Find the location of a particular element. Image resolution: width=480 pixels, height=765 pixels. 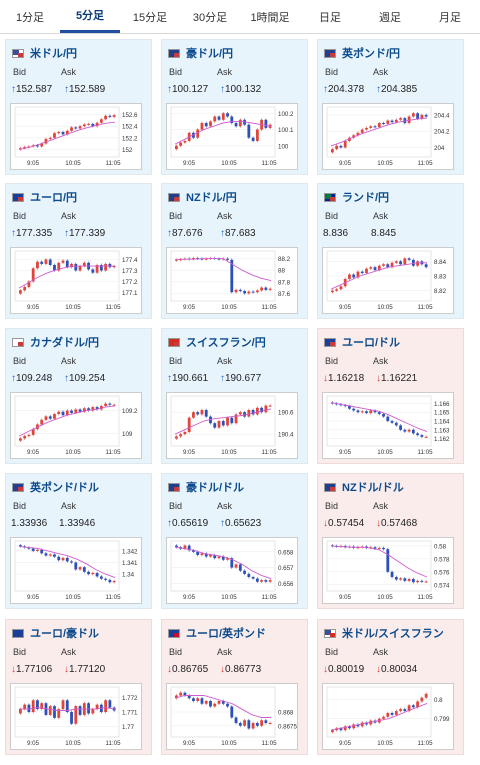

tab-2: 15分足 is located at coordinates (150, 17).